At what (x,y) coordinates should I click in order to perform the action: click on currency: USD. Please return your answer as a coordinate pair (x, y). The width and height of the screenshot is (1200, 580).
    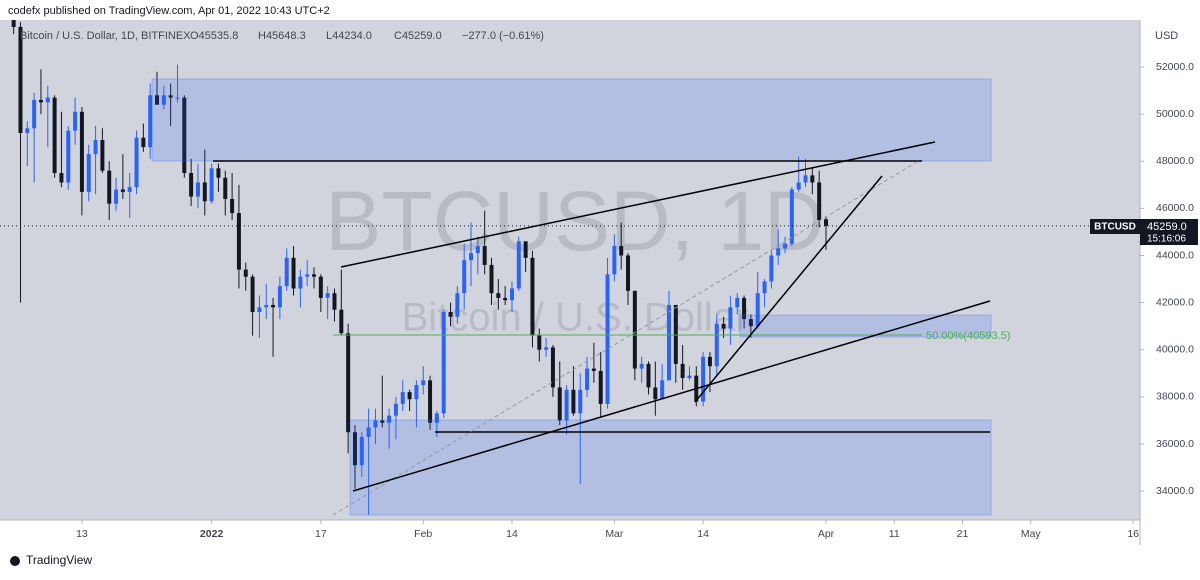
    Looking at the image, I should click on (1166, 36).